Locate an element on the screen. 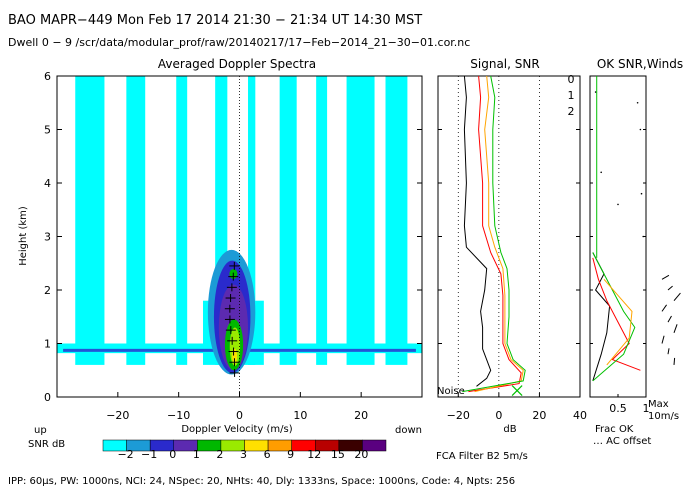 The height and width of the screenshot is (500, 700). colorbar-tick: −2 is located at coordinates (125, 454).